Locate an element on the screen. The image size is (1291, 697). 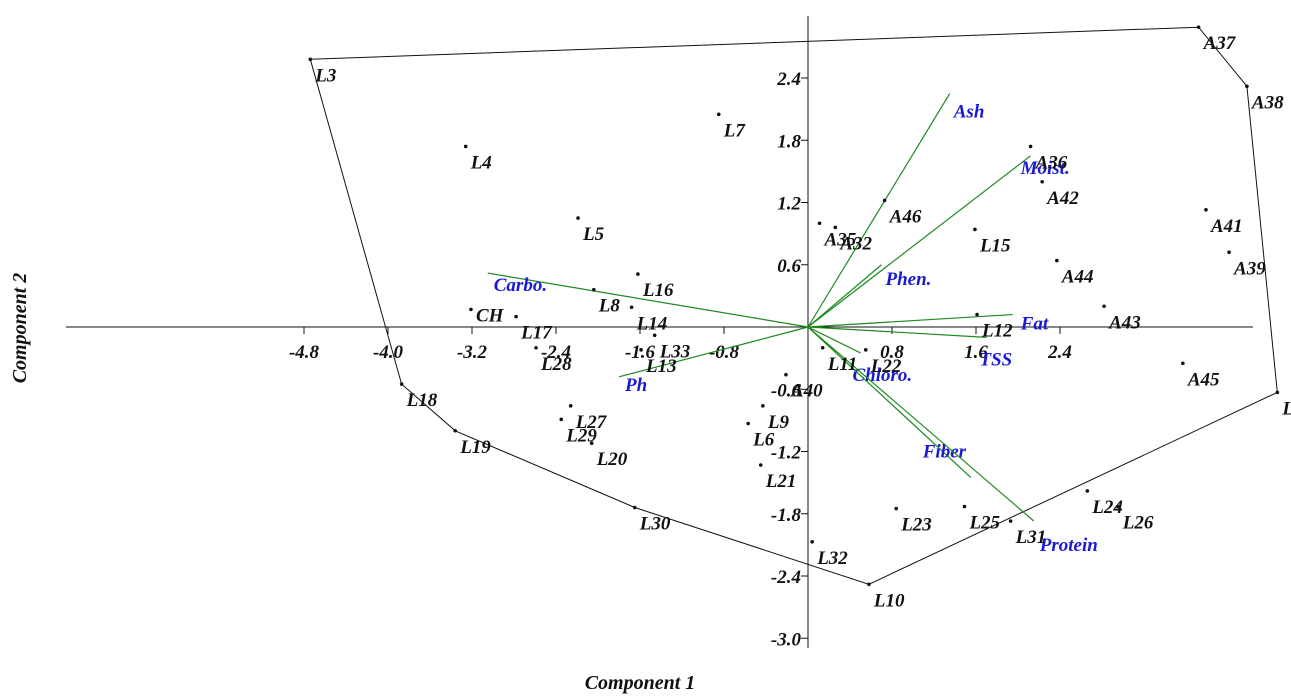
point-label: L31 is located at coordinates (1031, 537).